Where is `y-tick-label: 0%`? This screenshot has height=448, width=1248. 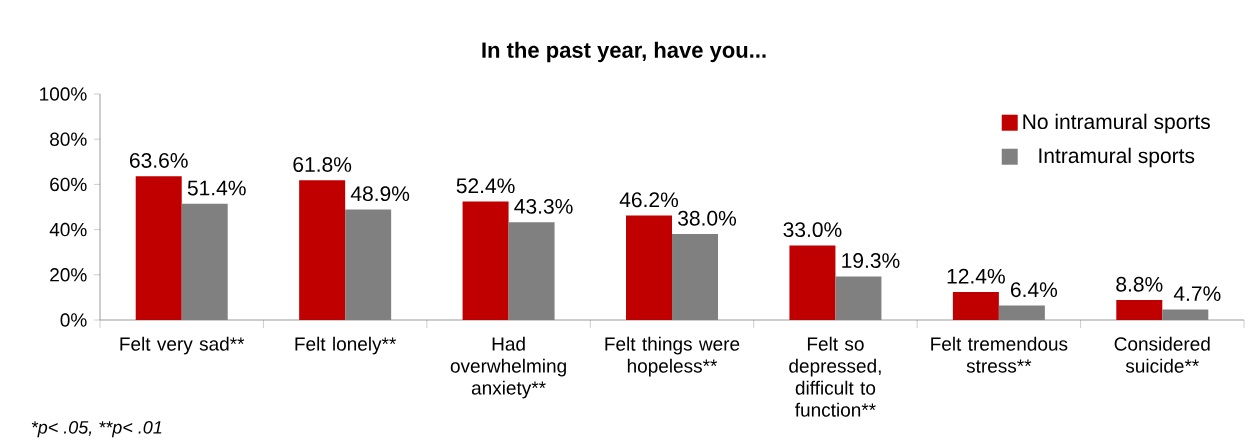 y-tick-label: 0% is located at coordinates (73, 320).